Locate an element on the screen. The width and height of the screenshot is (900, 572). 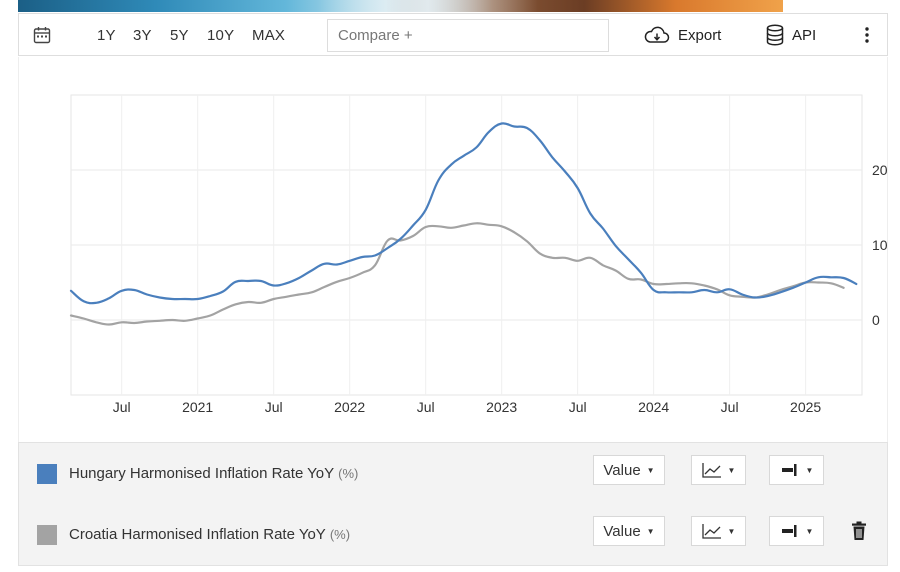
y-tick-label: 20 is located at coordinates (880, 170).